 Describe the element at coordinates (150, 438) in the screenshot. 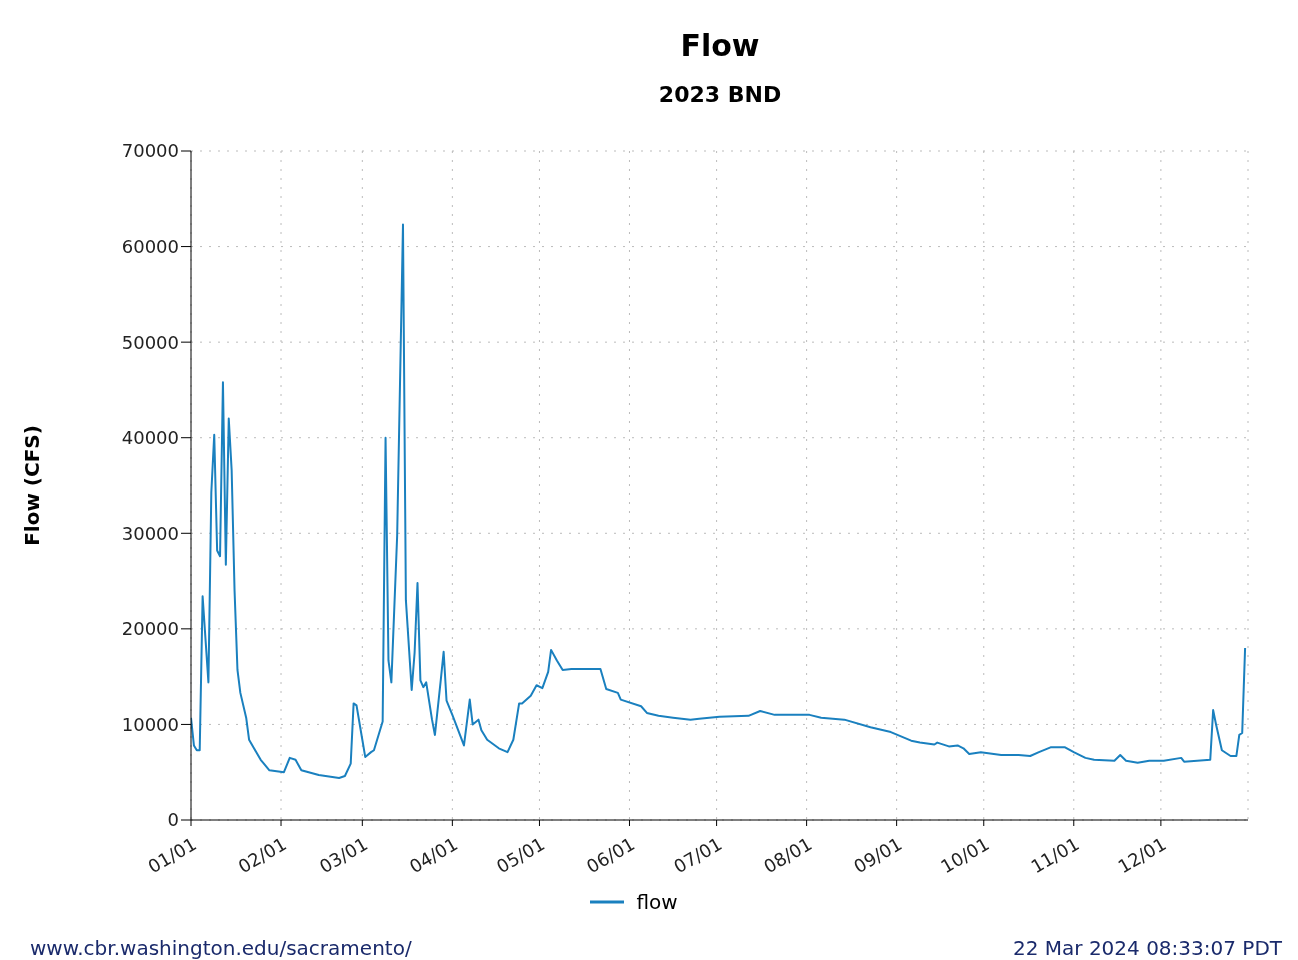

I see `y-tick-label: 40000` at that location.